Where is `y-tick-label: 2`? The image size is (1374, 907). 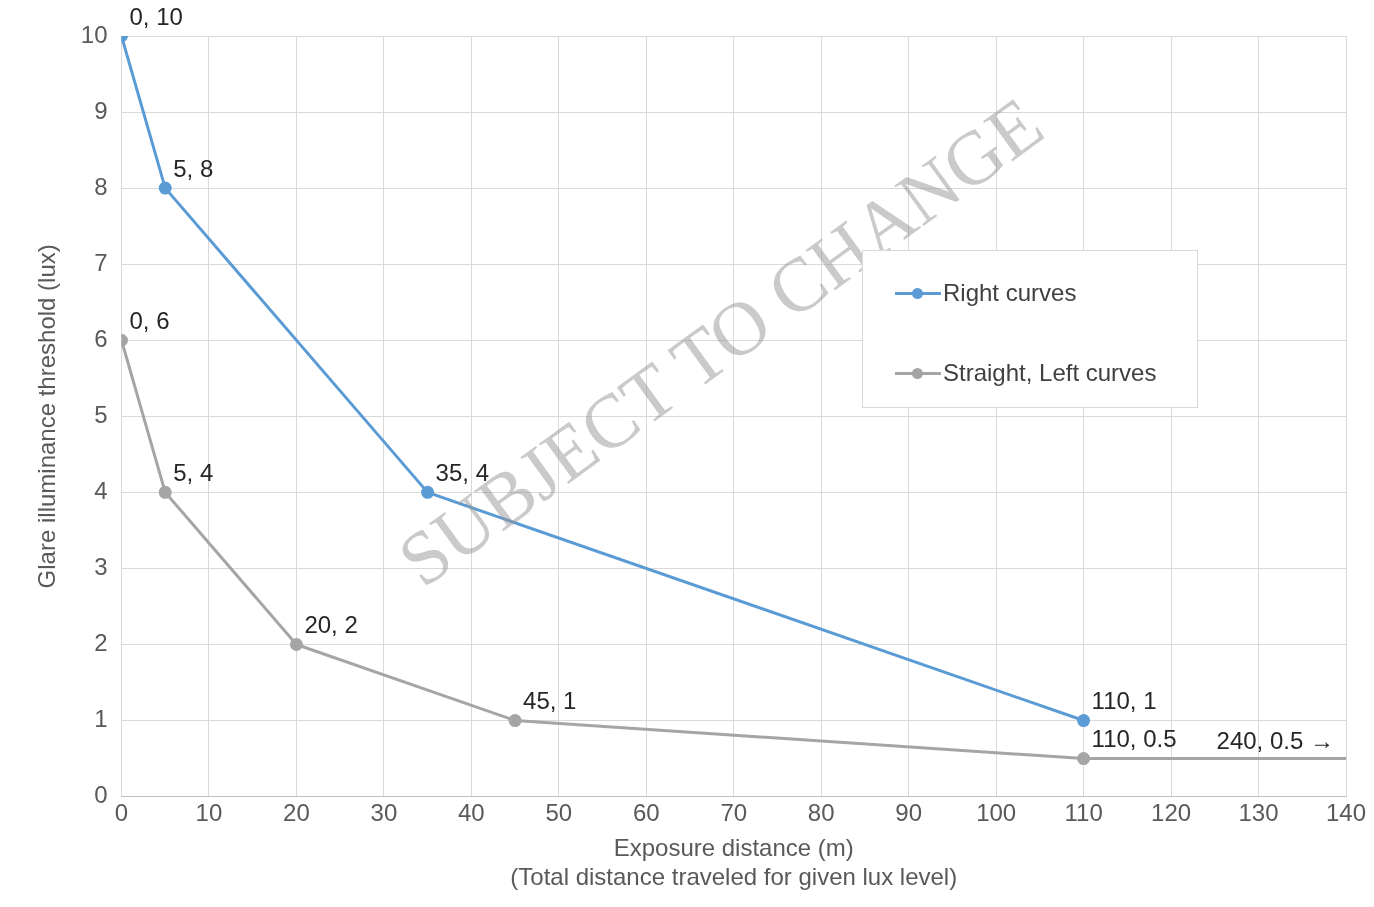 y-tick-label: 2 is located at coordinates (101, 643).